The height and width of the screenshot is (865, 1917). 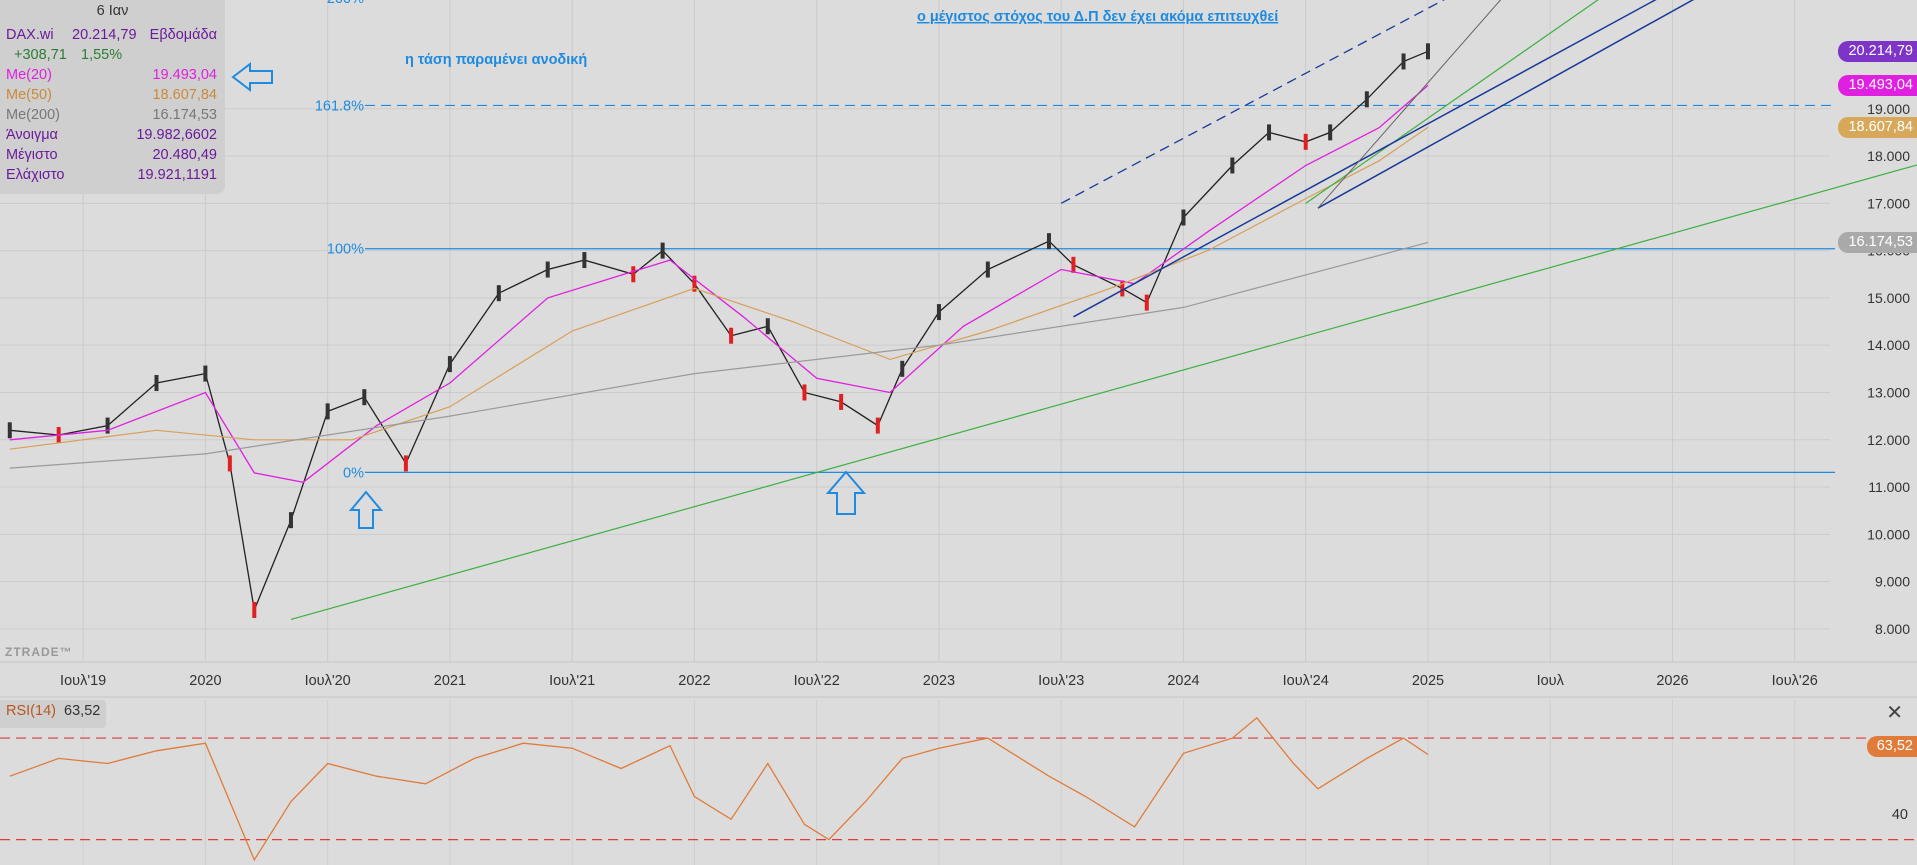 What do you see at coordinates (1888, 440) in the screenshot?
I see `y-tick-label: 12.000` at bounding box center [1888, 440].